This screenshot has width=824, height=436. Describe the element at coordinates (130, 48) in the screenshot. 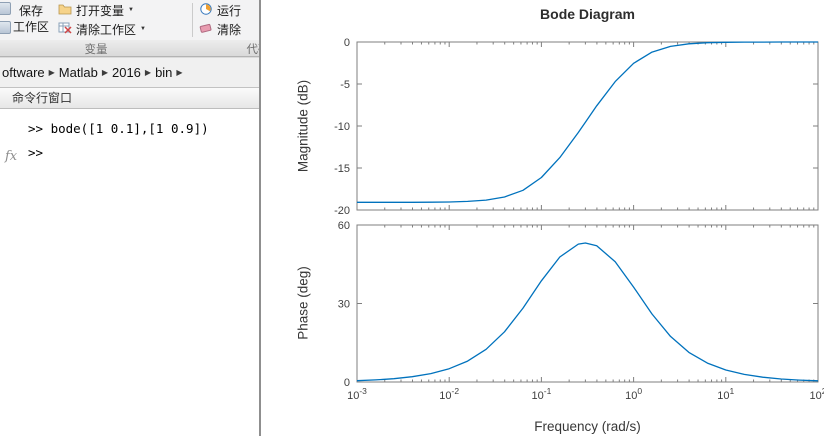

I see `ribbon-section-row: 变量 代码` at that location.